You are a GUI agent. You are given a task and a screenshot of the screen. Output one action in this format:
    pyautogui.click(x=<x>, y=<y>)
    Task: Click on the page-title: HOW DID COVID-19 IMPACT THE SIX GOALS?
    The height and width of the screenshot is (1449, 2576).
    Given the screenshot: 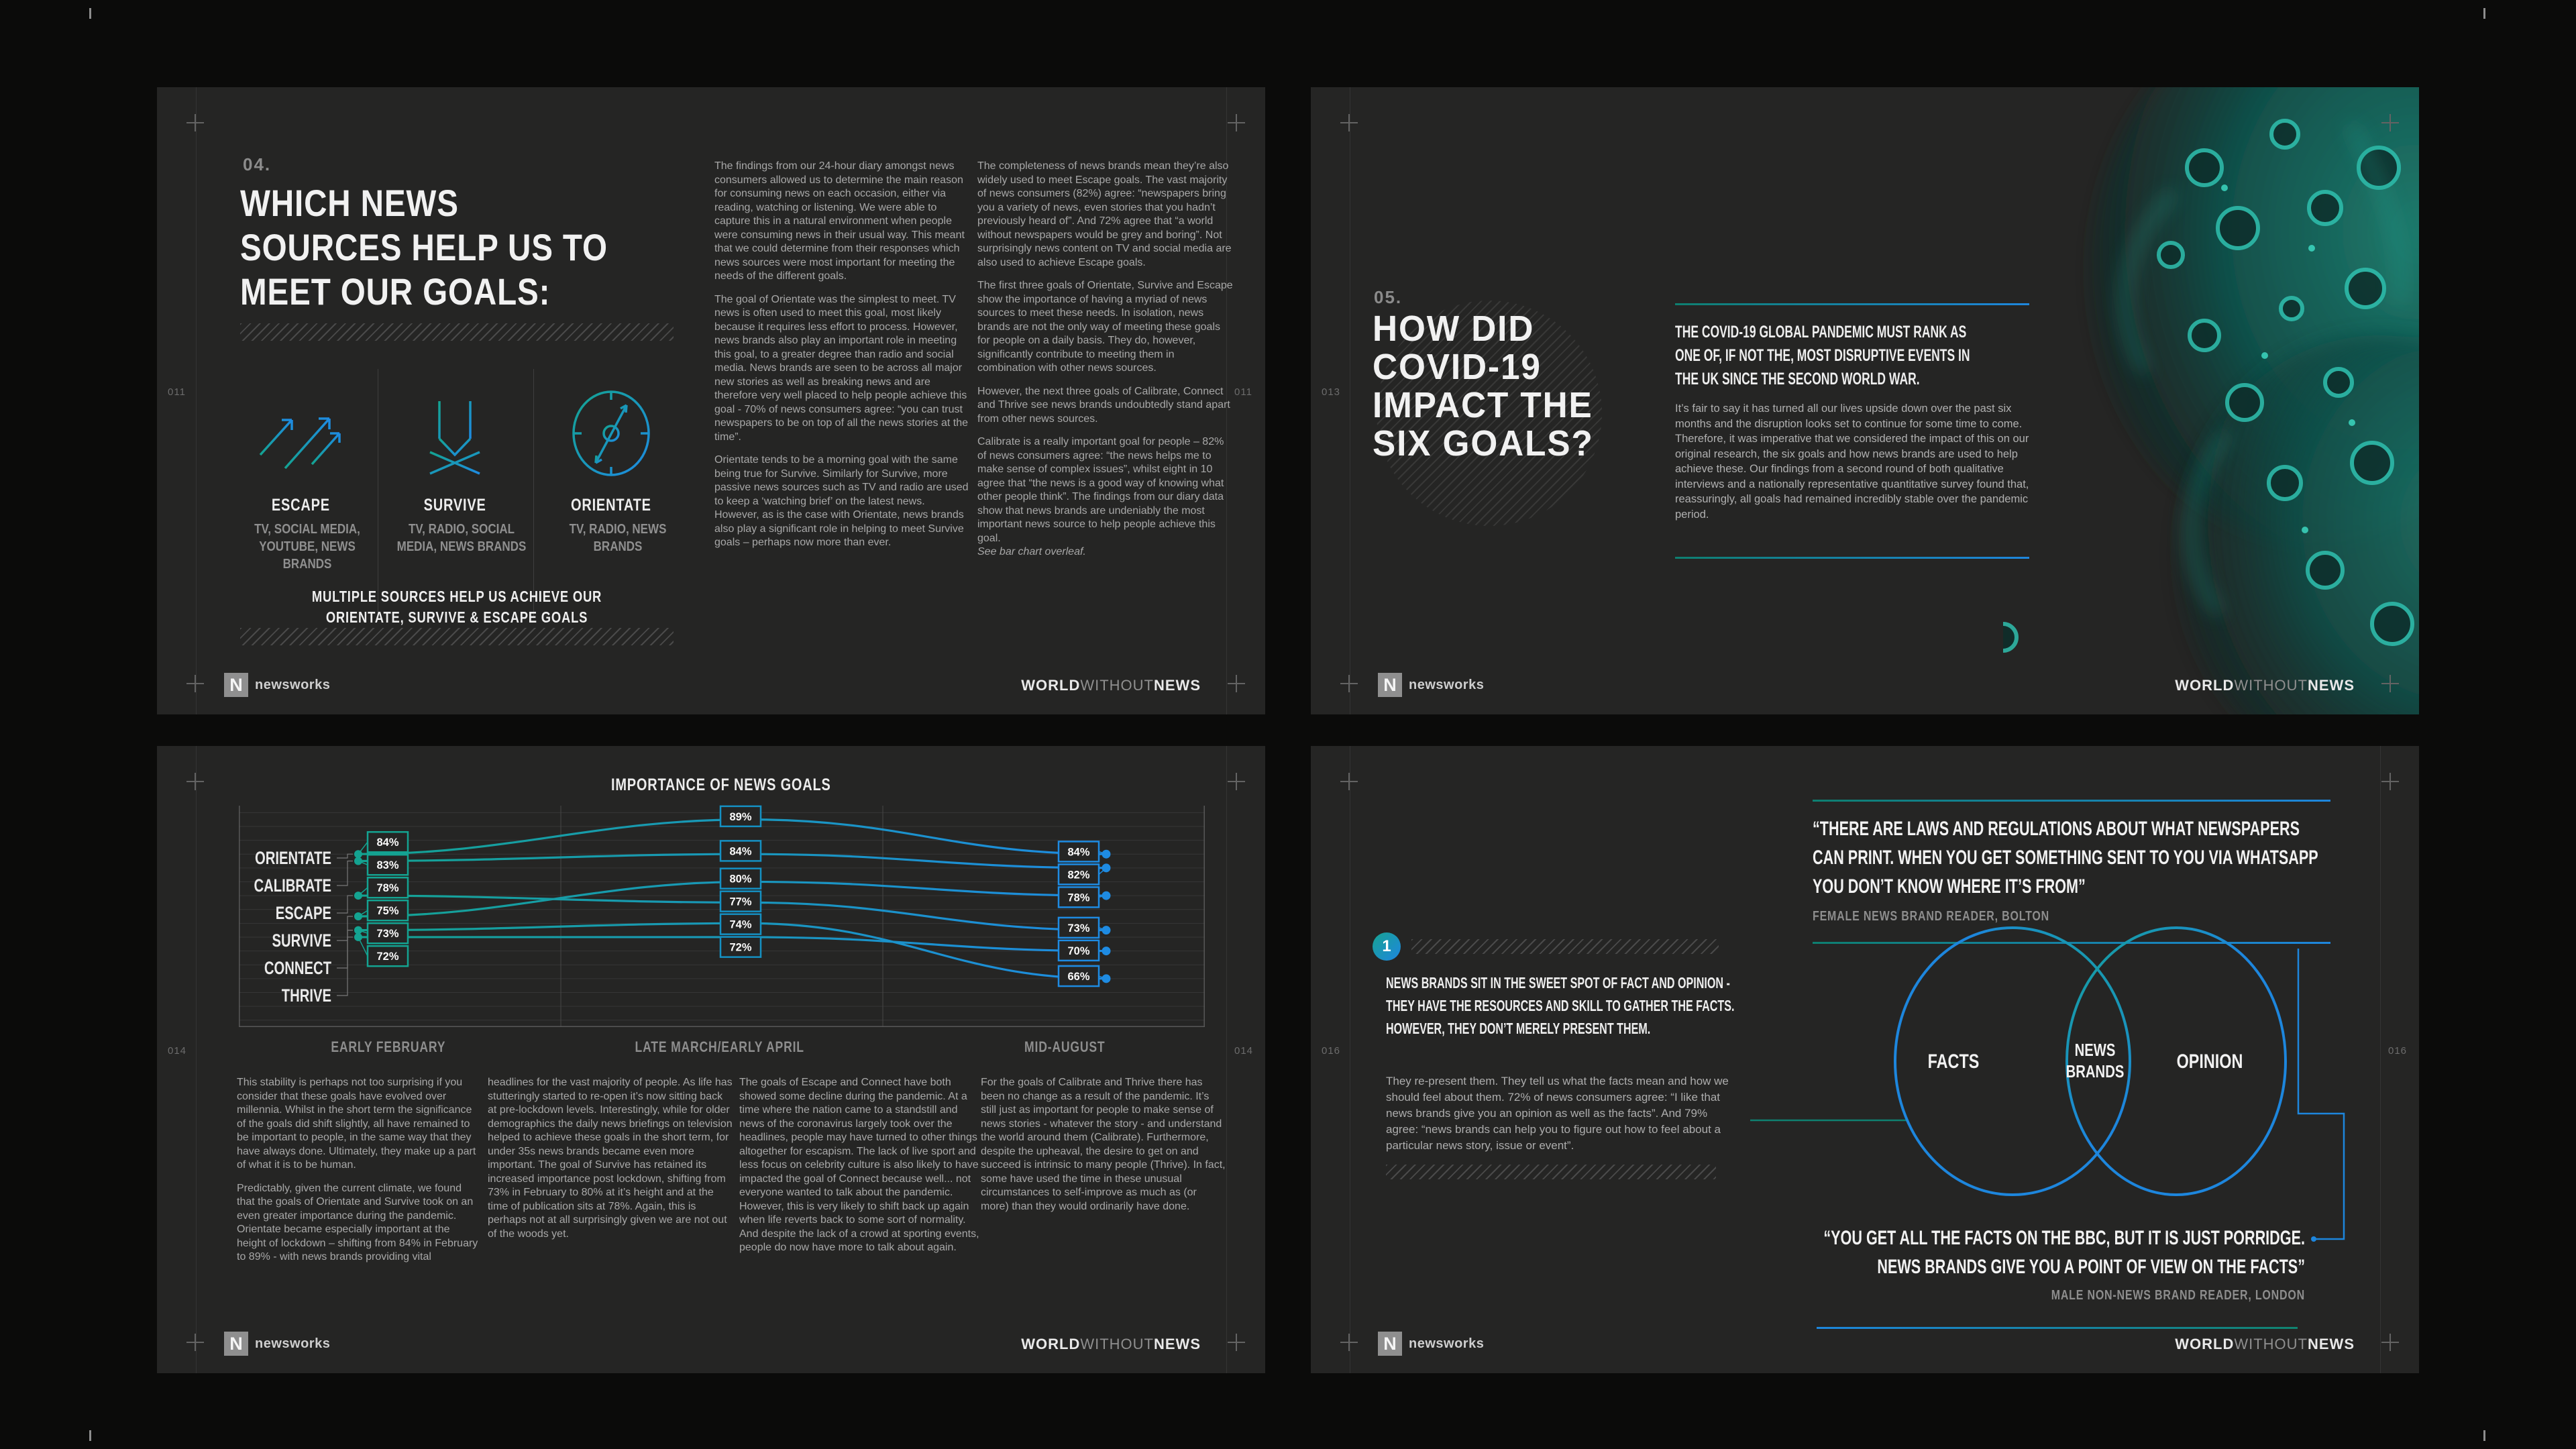 What is the action you would take?
    pyautogui.click(x=1483, y=386)
    